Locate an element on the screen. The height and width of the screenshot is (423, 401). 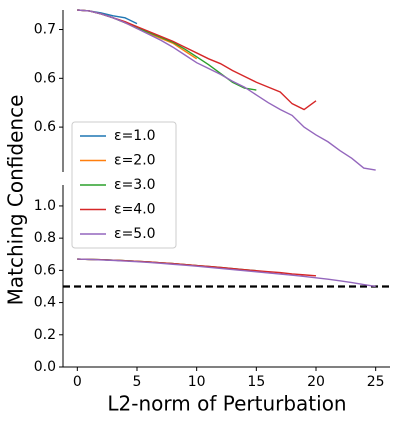
y-tick-label: 0.7 is located at coordinates (45, 30).